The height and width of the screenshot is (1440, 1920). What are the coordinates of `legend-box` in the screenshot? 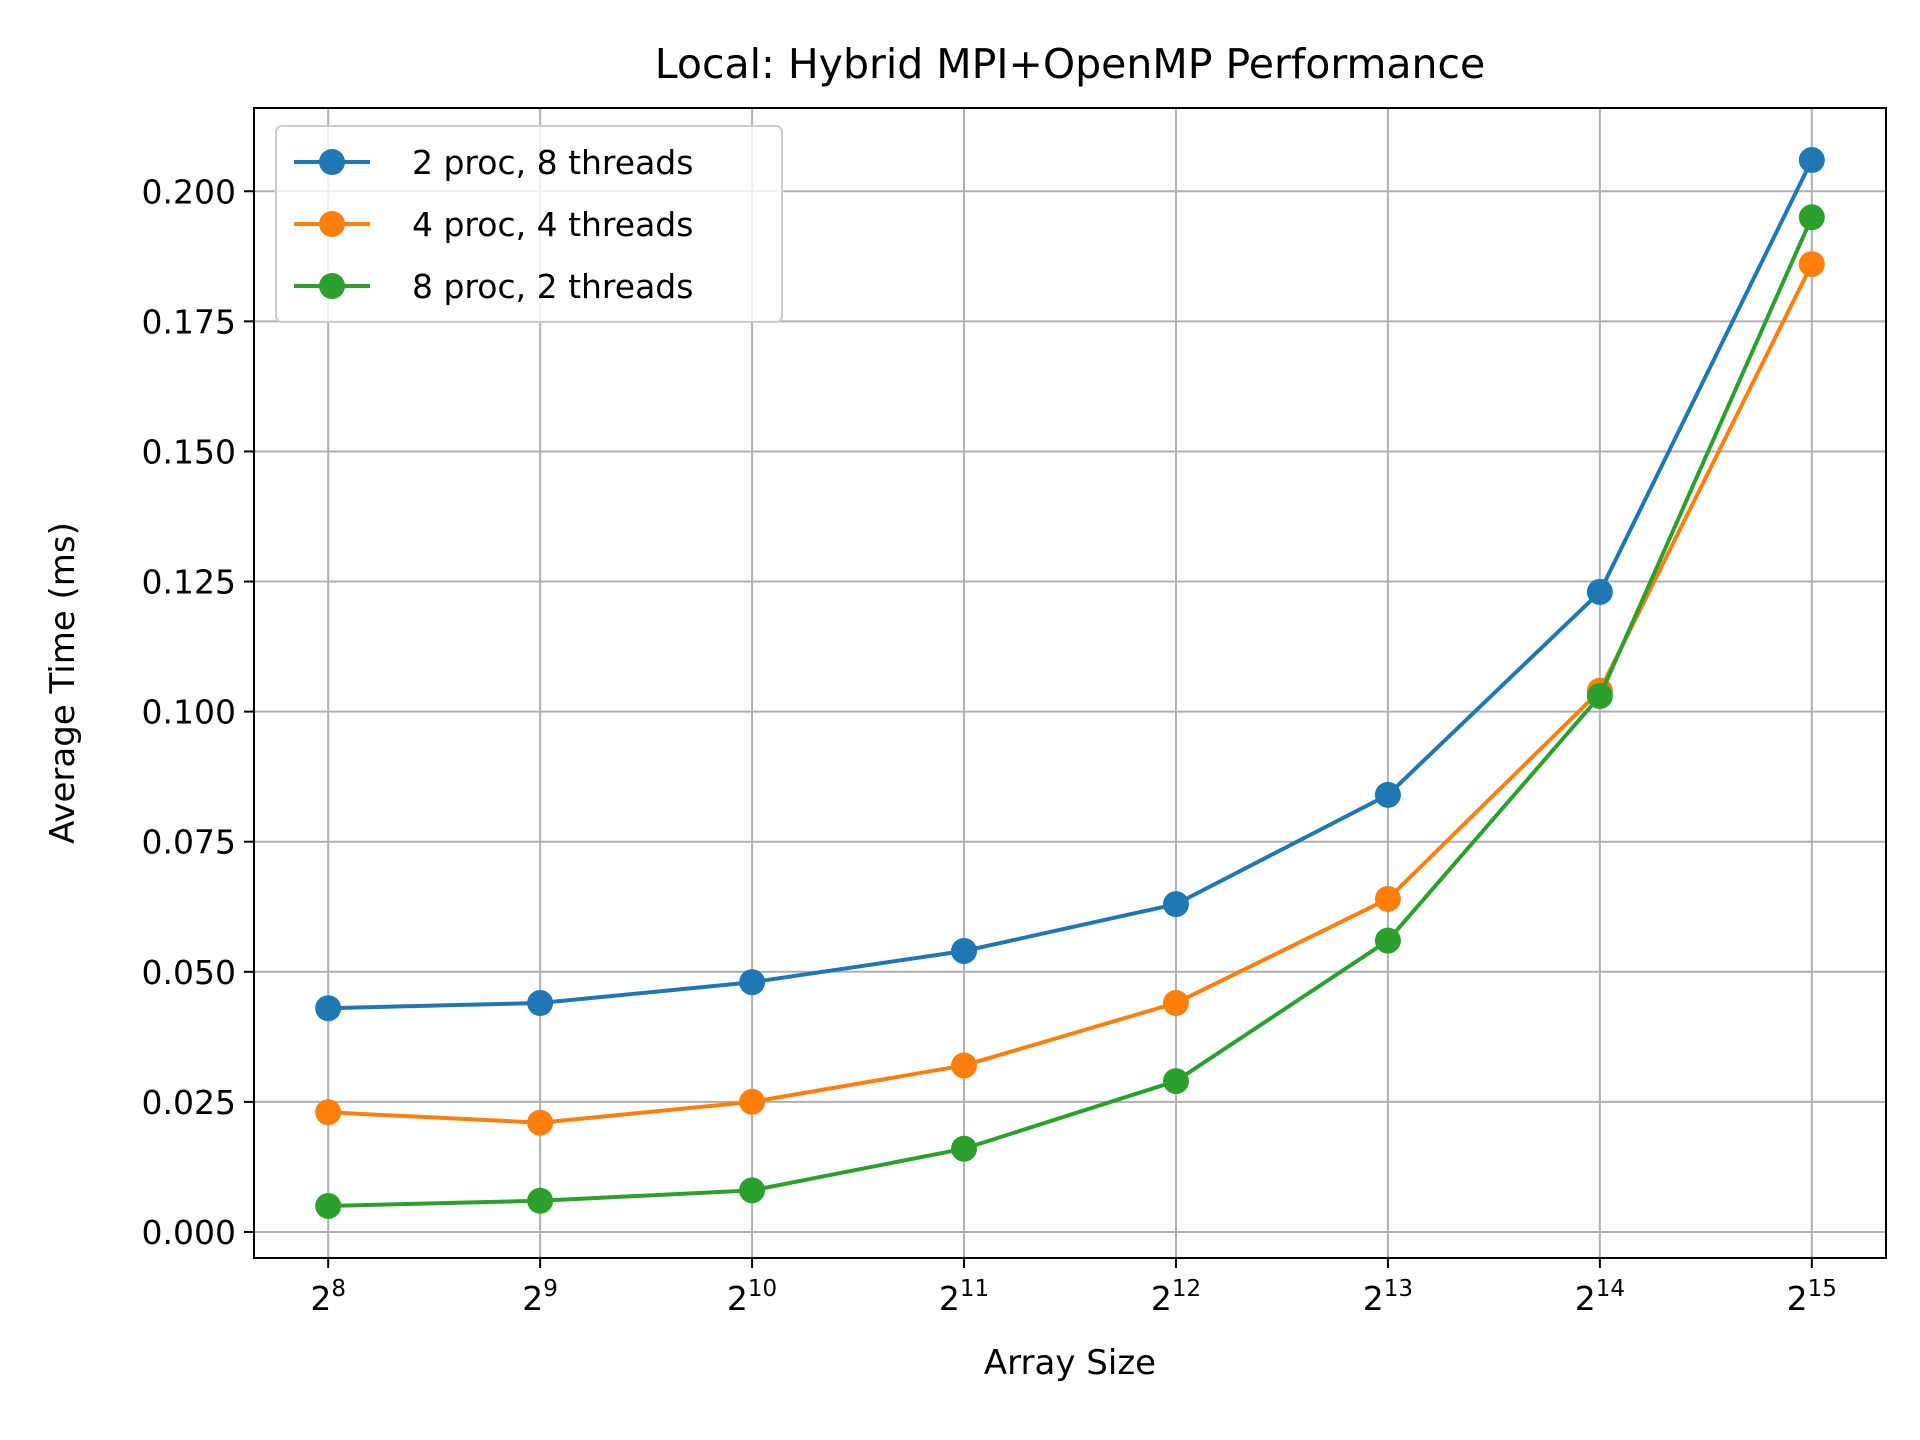 It's located at (529, 224).